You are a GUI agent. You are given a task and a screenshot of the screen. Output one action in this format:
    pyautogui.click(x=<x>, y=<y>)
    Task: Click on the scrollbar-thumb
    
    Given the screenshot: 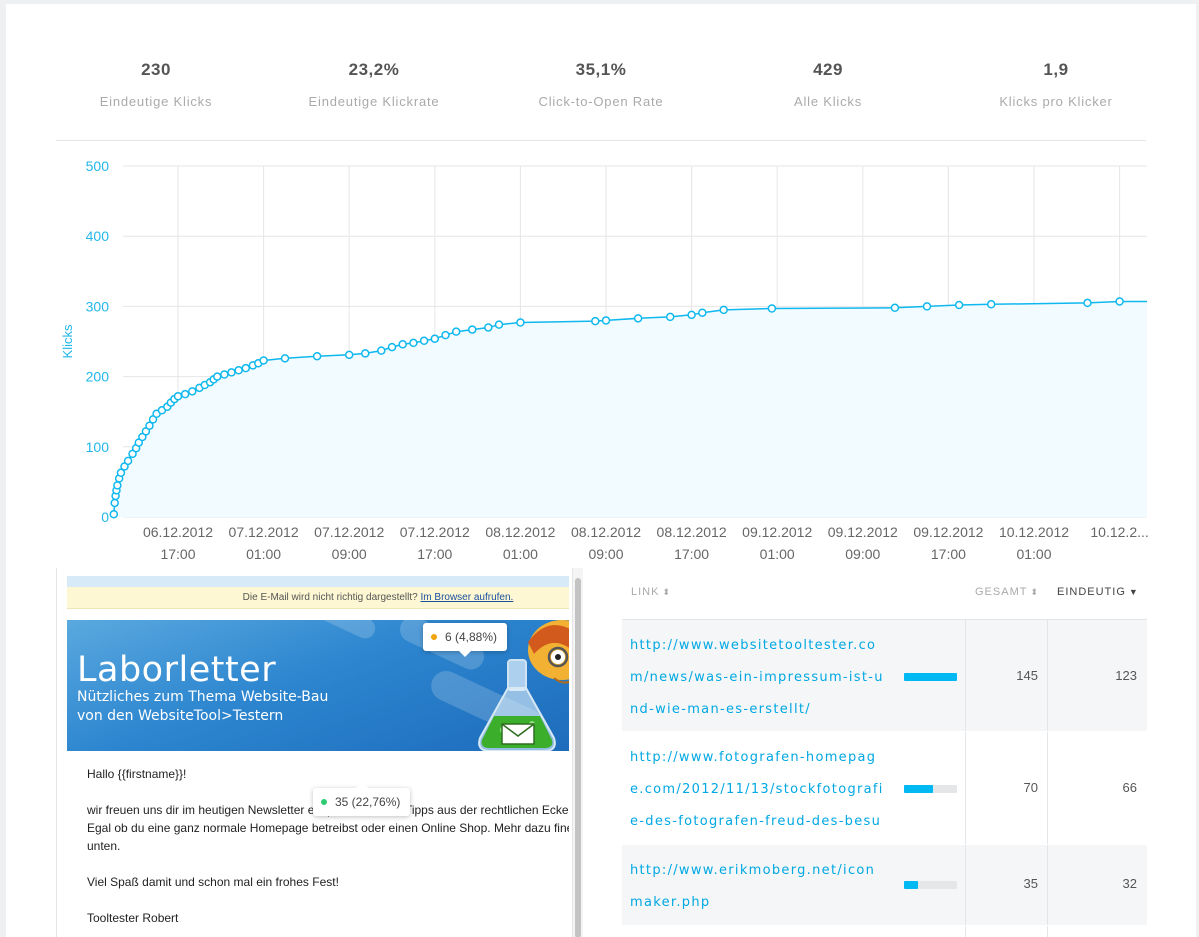 What is the action you would take?
    pyautogui.click(x=578, y=757)
    